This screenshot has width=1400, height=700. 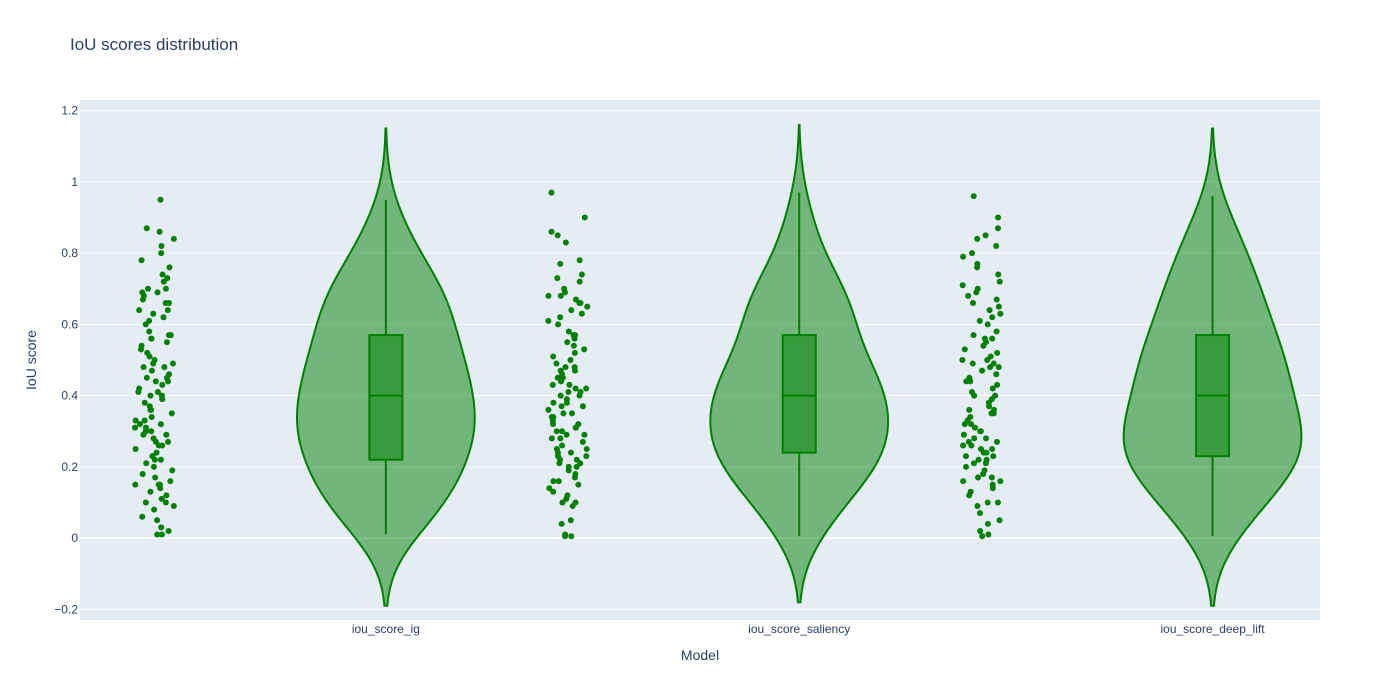 I want to click on y-tick-label: 1, so click(x=74, y=182).